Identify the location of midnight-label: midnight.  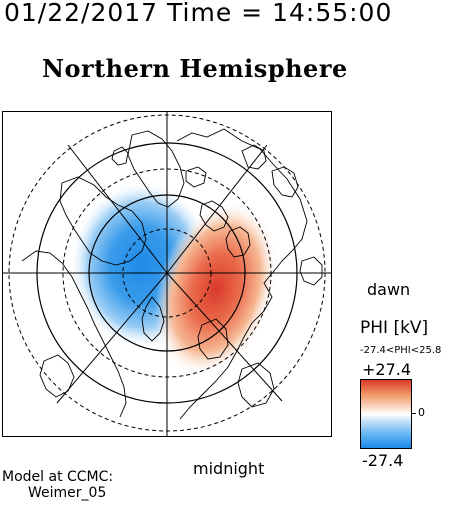
(229, 468).